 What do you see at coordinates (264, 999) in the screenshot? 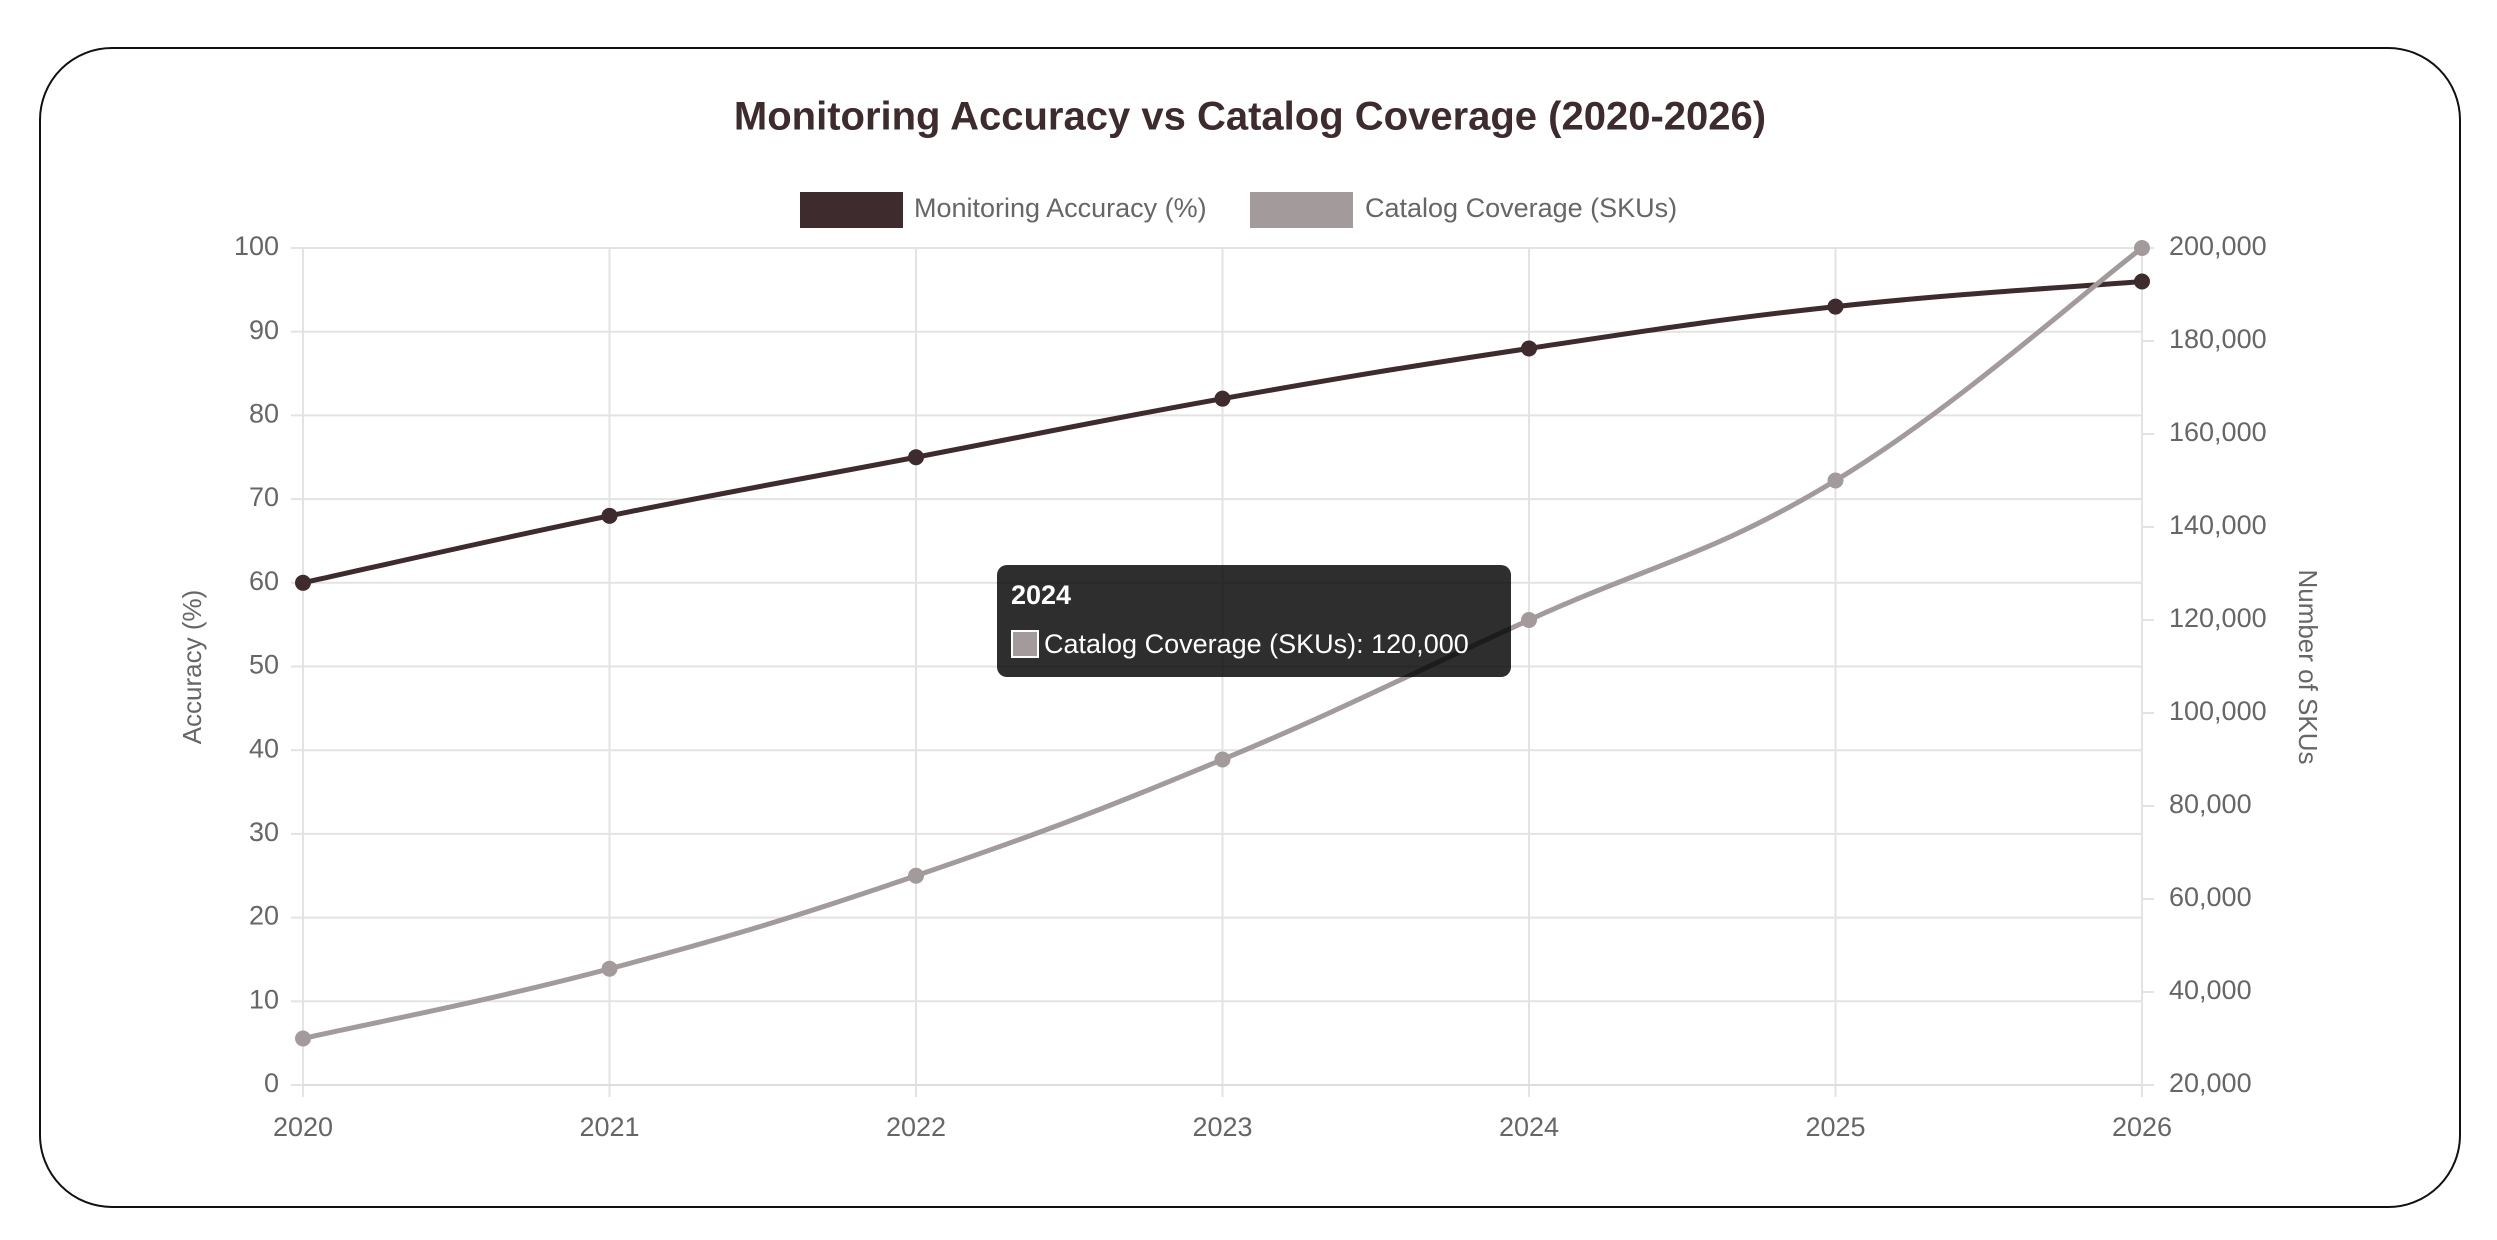
I see `y-tick-label: 10` at bounding box center [264, 999].